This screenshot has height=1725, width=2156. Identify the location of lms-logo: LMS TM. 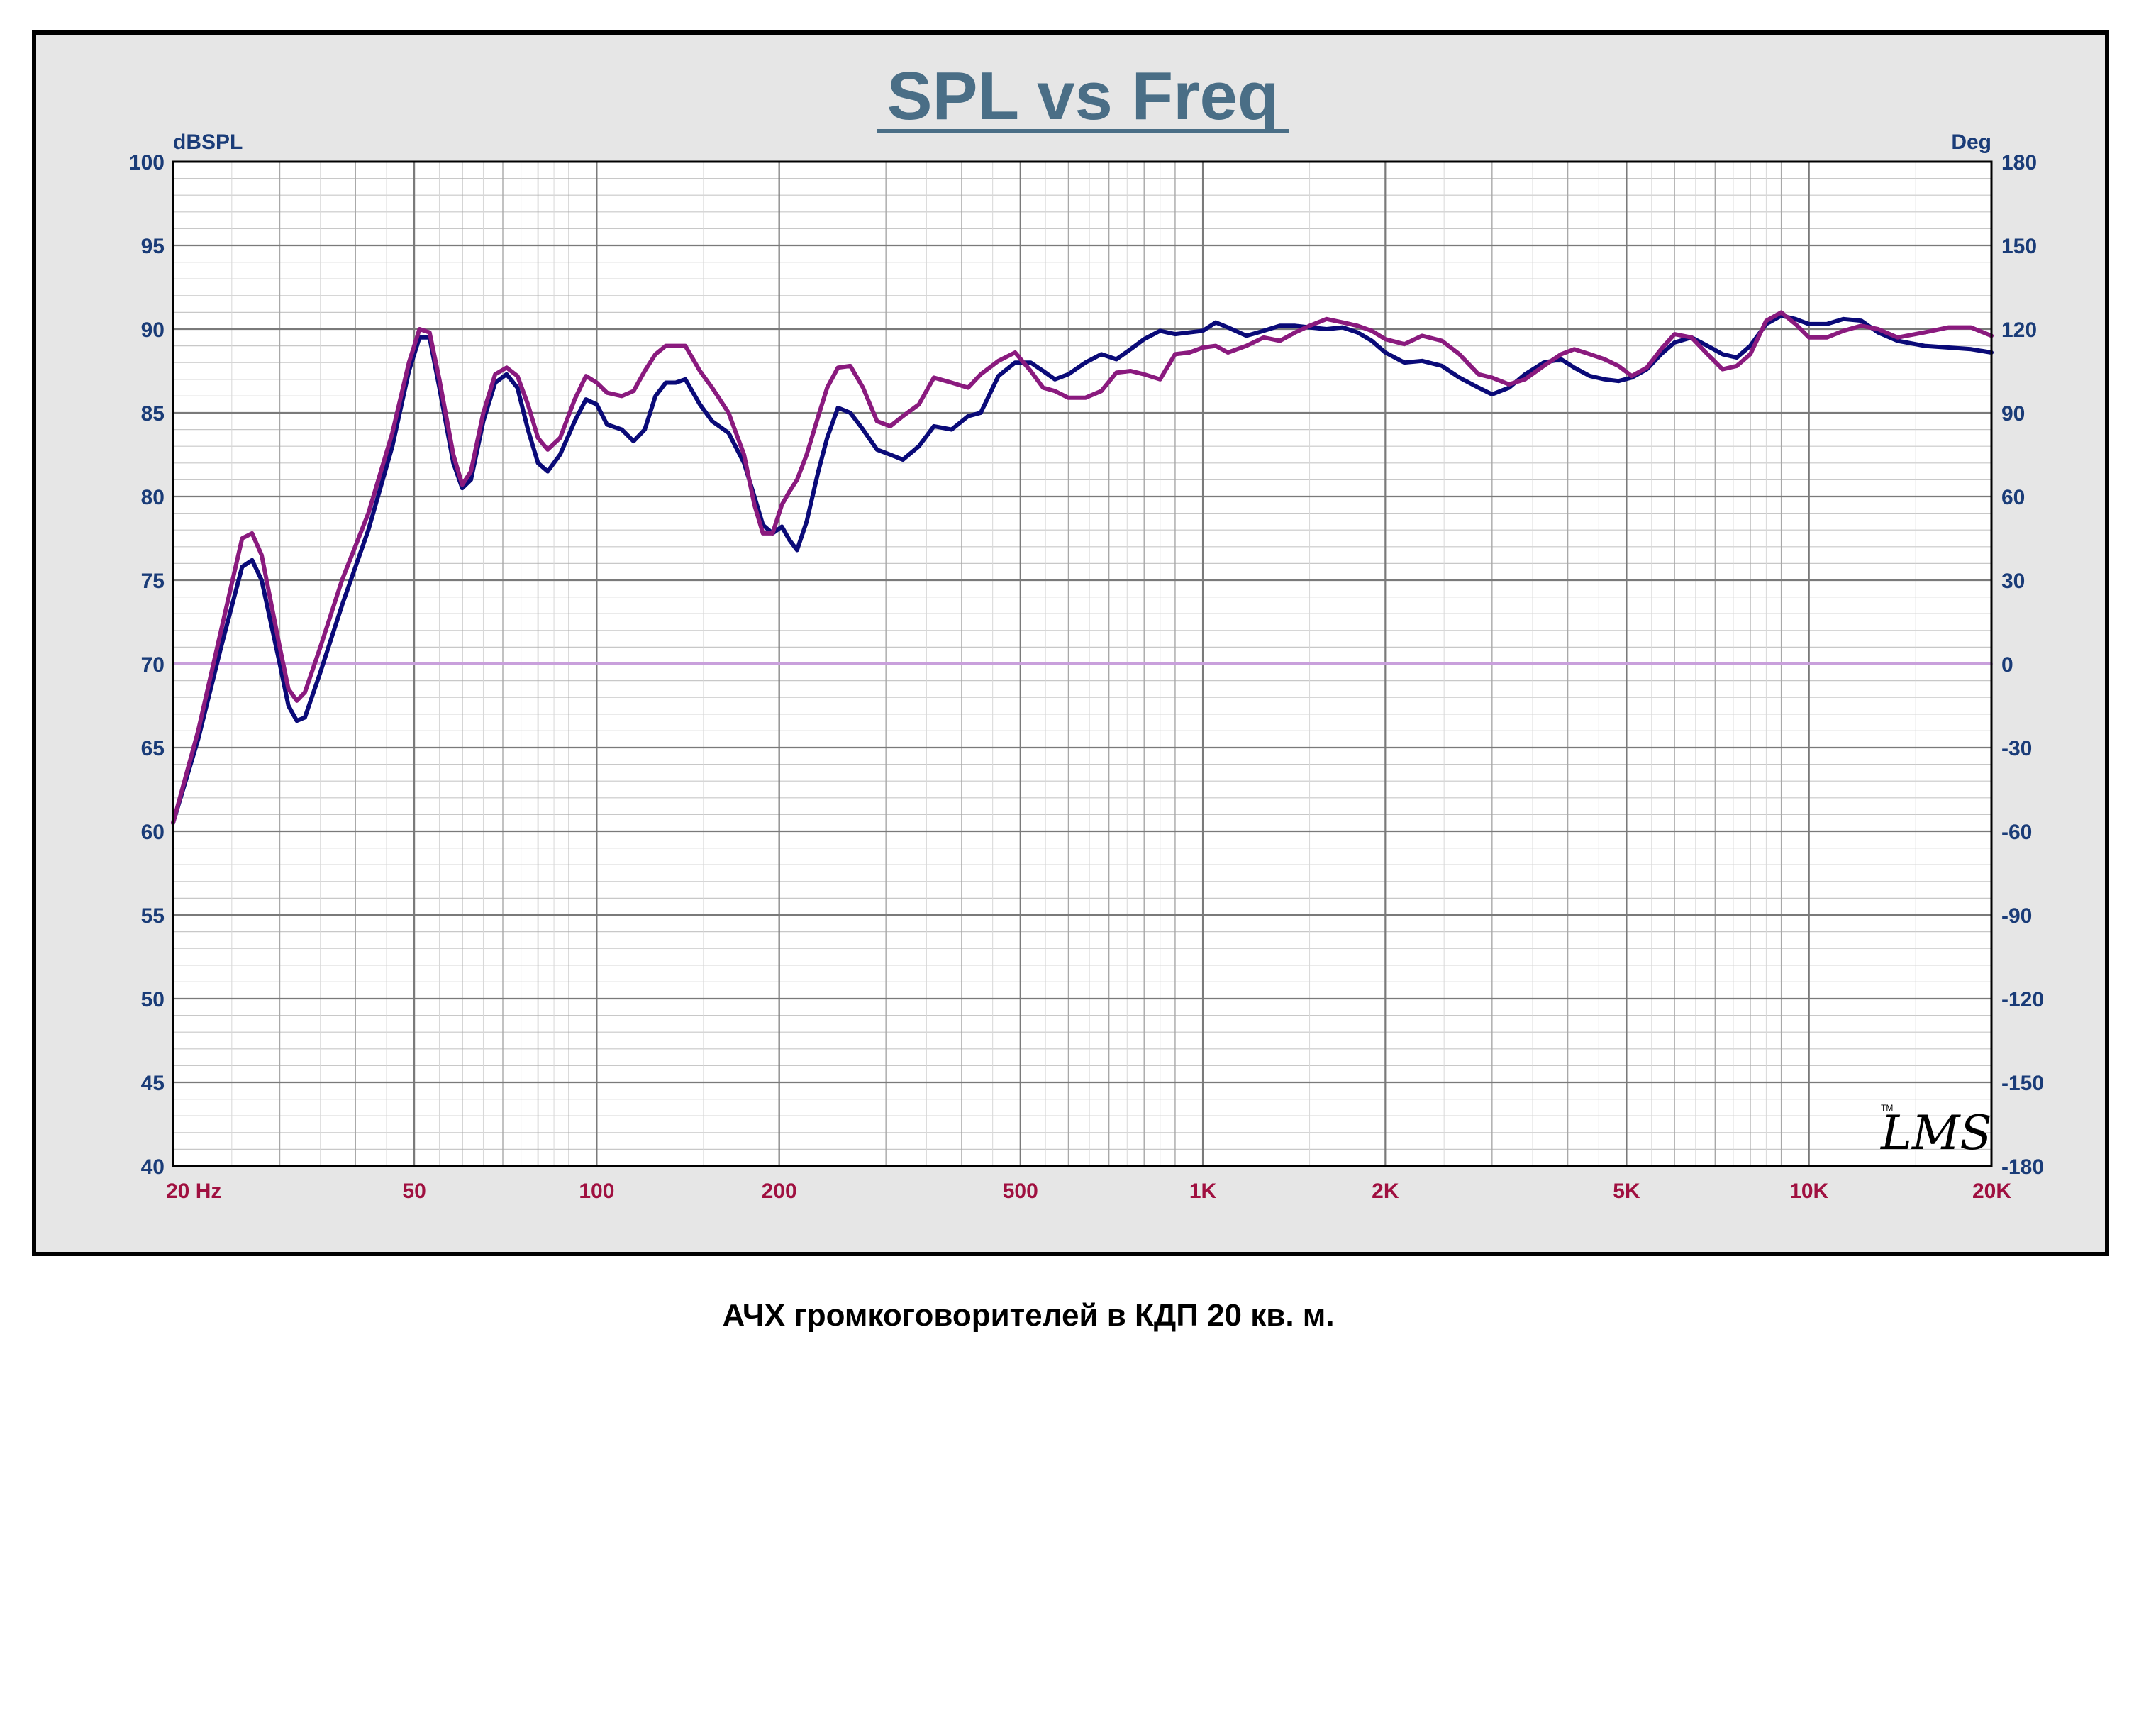
(1936, 1131).